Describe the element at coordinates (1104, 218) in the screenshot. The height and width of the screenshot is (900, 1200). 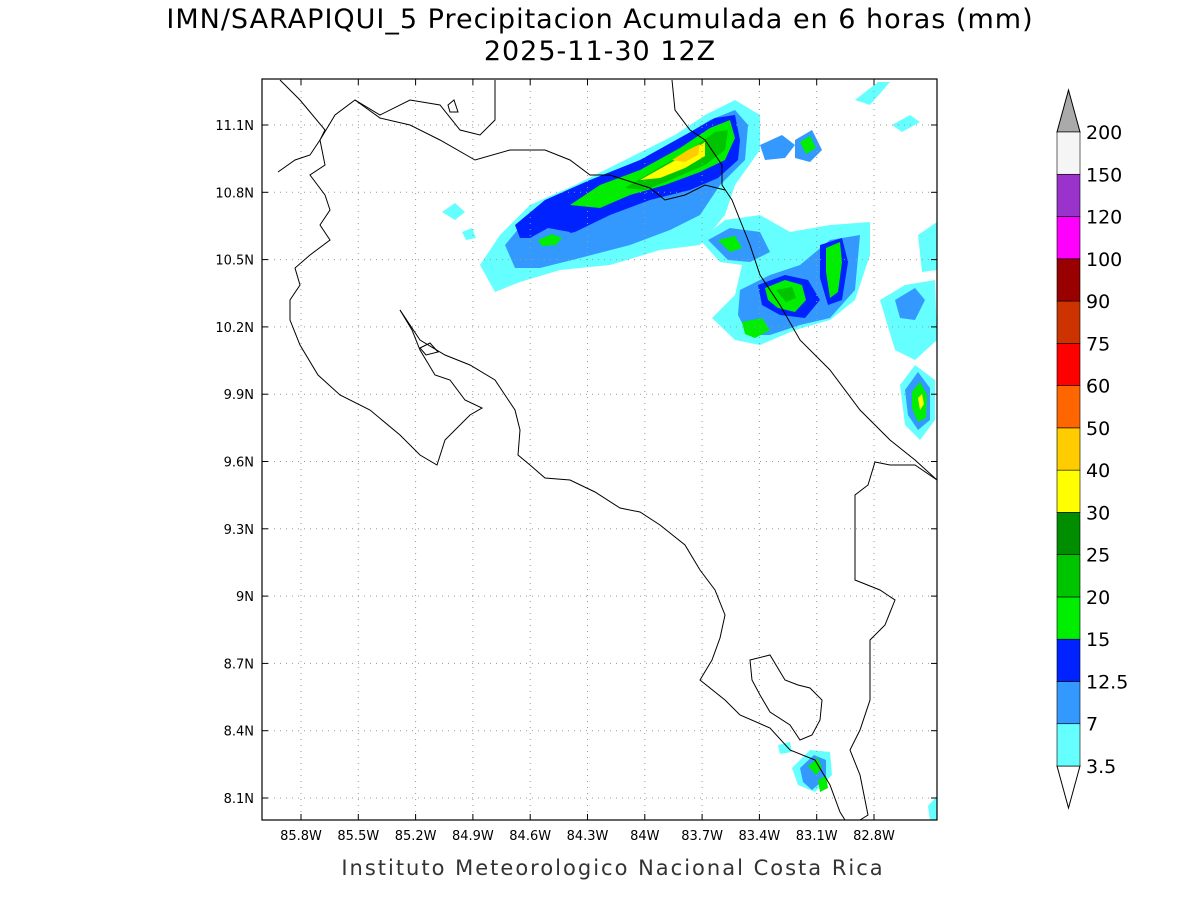
I see `legend-level-label: 120` at that location.